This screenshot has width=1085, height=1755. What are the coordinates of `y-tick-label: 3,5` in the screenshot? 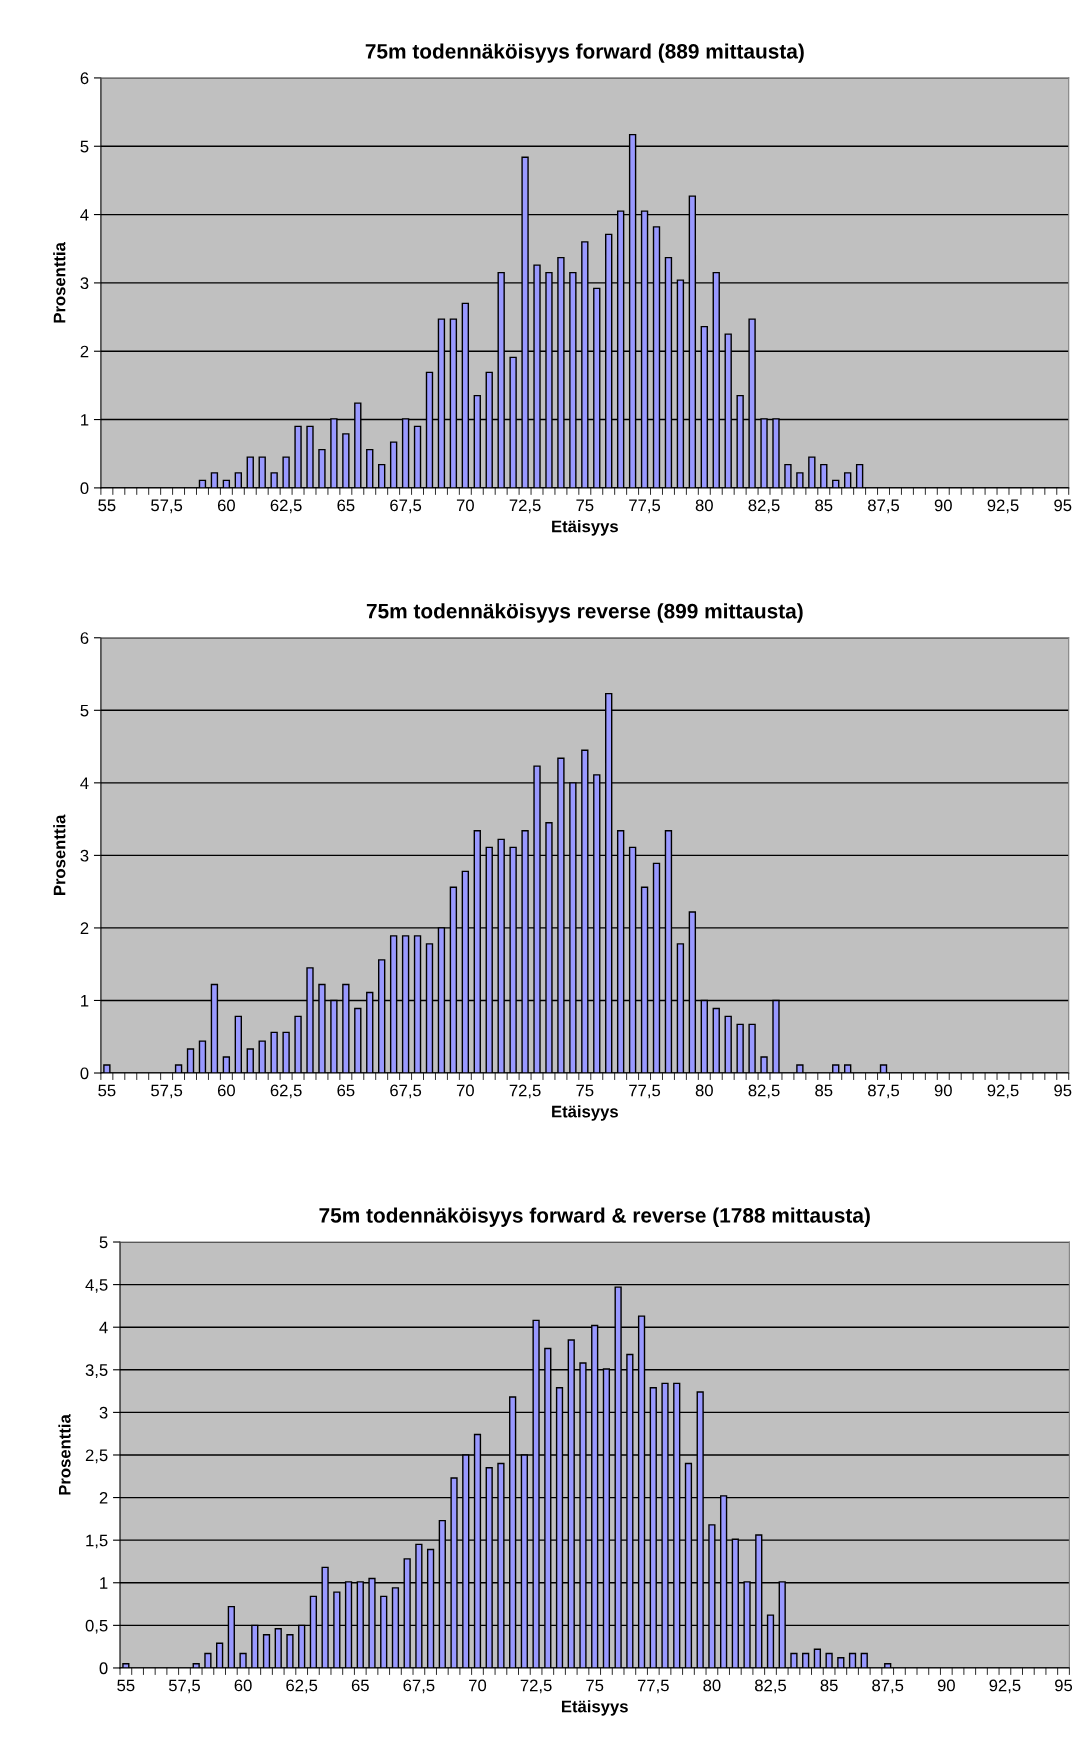 It's located at (96, 1371).